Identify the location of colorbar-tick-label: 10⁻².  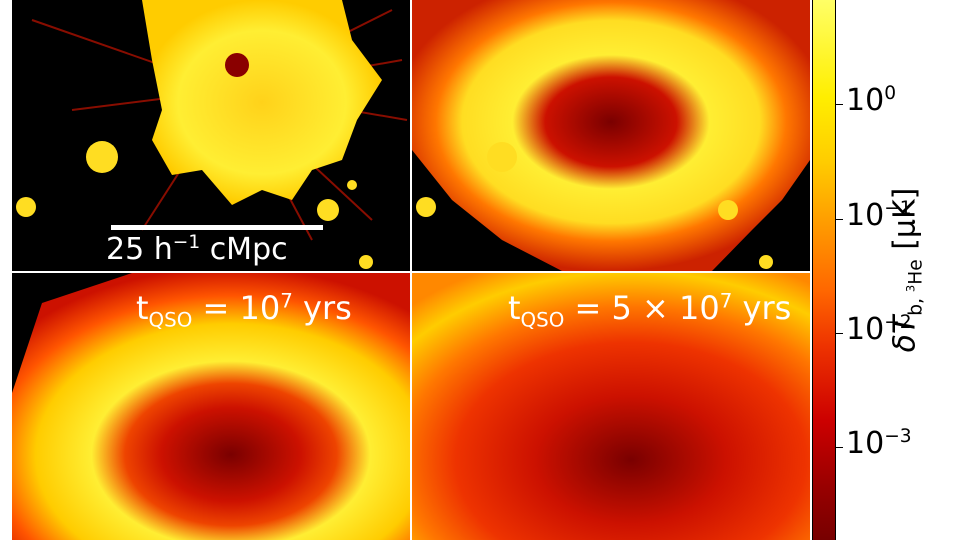
(879, 329).